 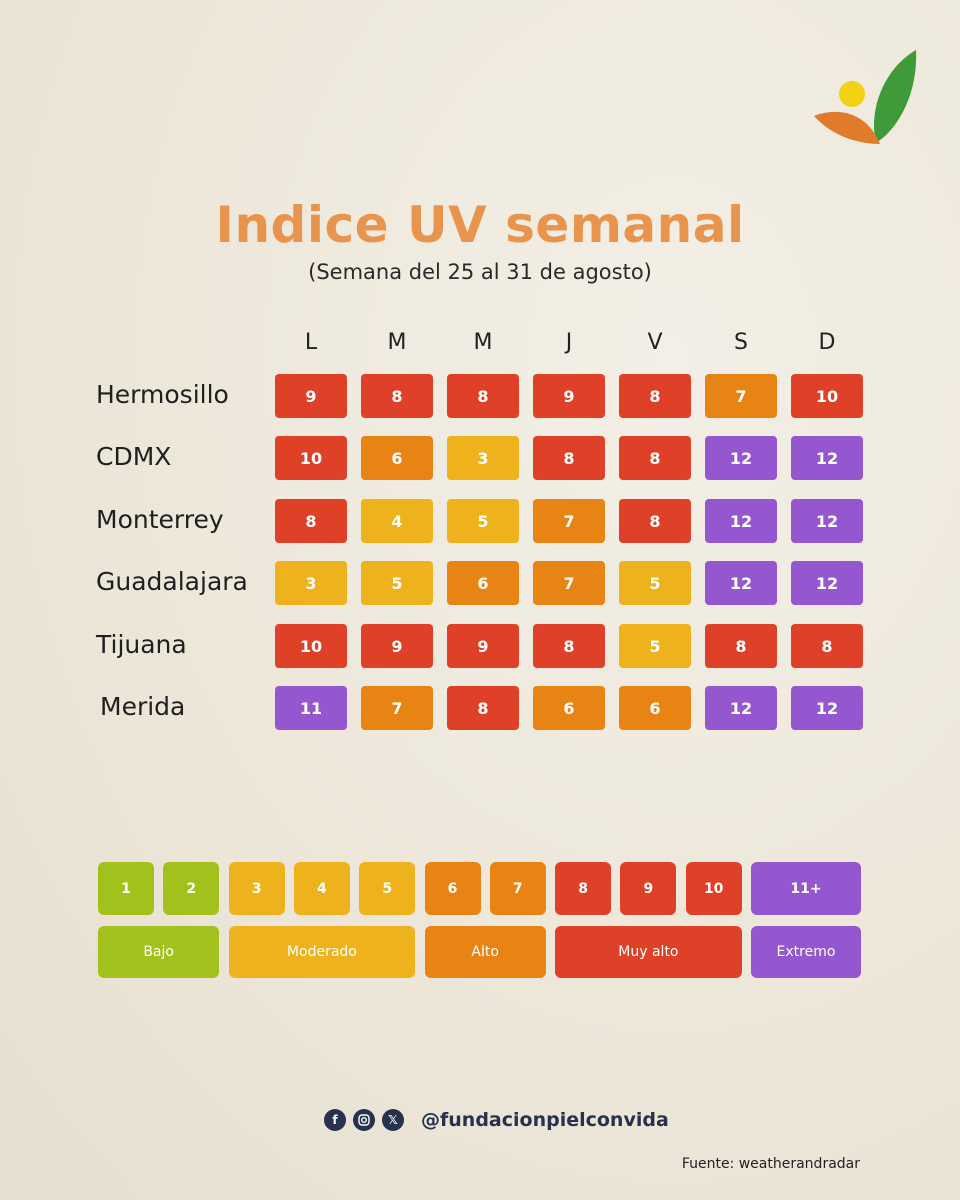 I want to click on scale-number: 9, so click(x=648, y=888).